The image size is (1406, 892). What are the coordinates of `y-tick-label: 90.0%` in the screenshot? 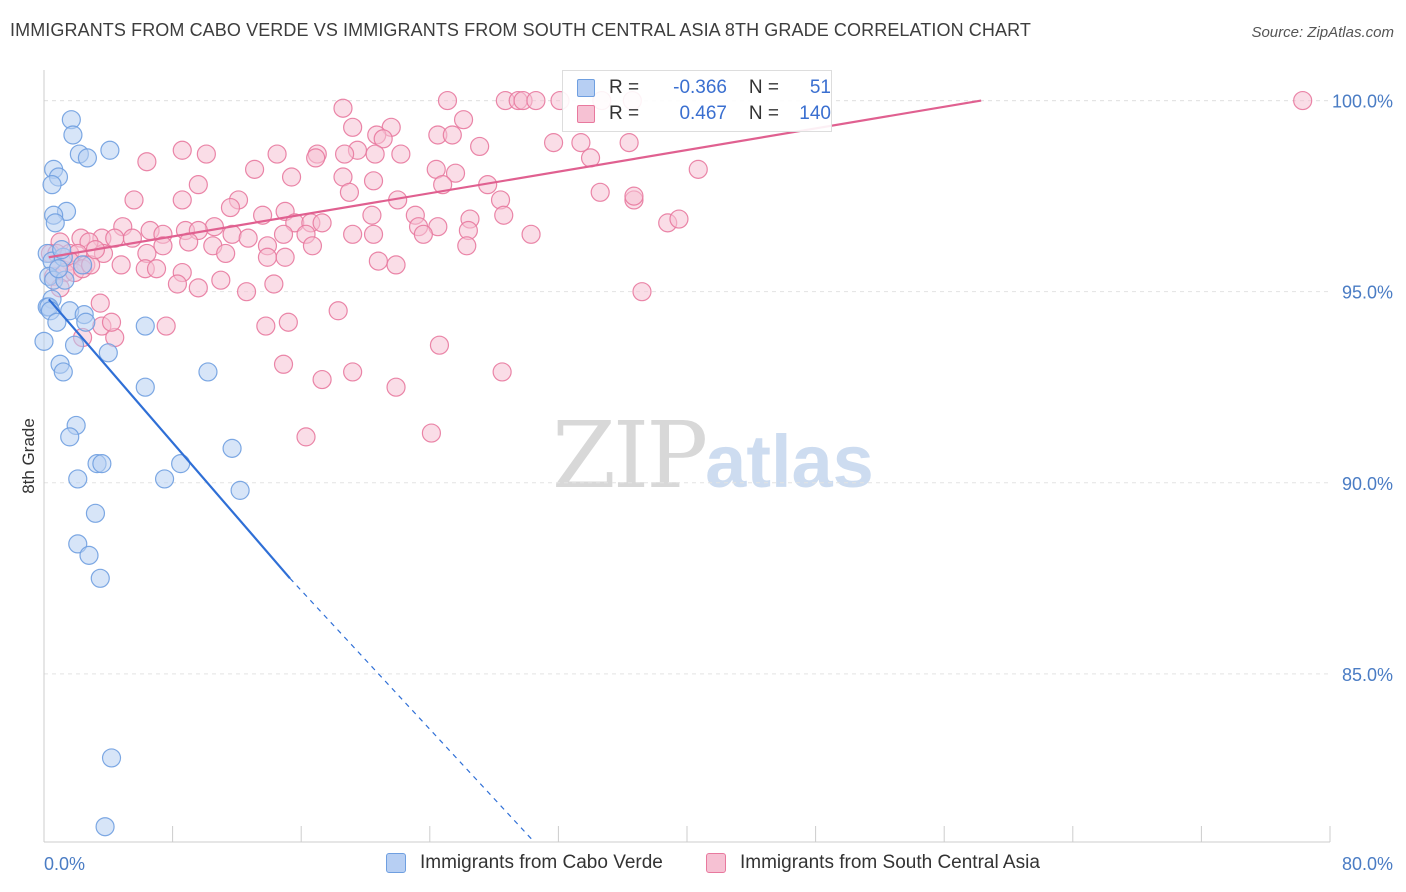 It's located at (1367, 484).